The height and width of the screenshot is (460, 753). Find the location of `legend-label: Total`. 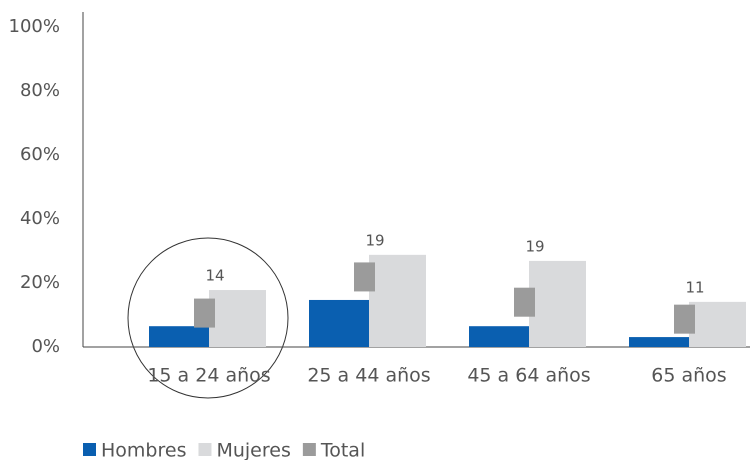

legend-label: Total is located at coordinates (342, 450).